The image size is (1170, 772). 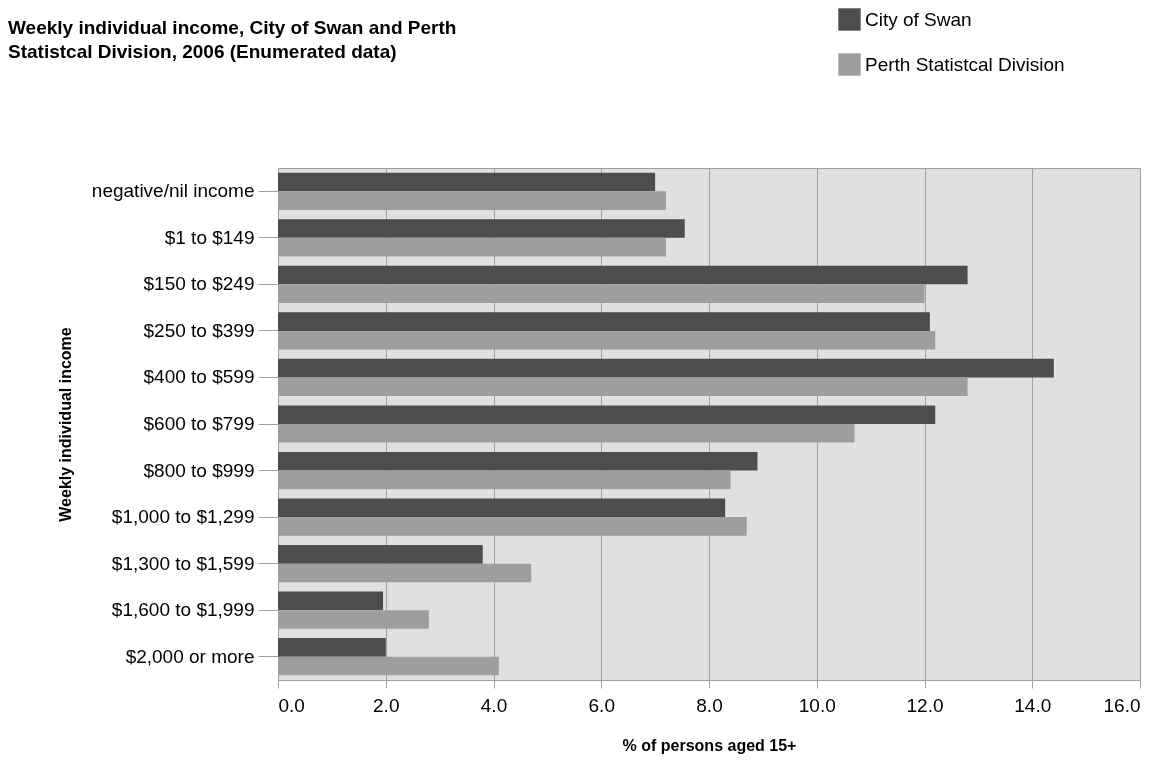 What do you see at coordinates (709, 705) in the screenshot?
I see `x-tick-label: 8.0` at bounding box center [709, 705].